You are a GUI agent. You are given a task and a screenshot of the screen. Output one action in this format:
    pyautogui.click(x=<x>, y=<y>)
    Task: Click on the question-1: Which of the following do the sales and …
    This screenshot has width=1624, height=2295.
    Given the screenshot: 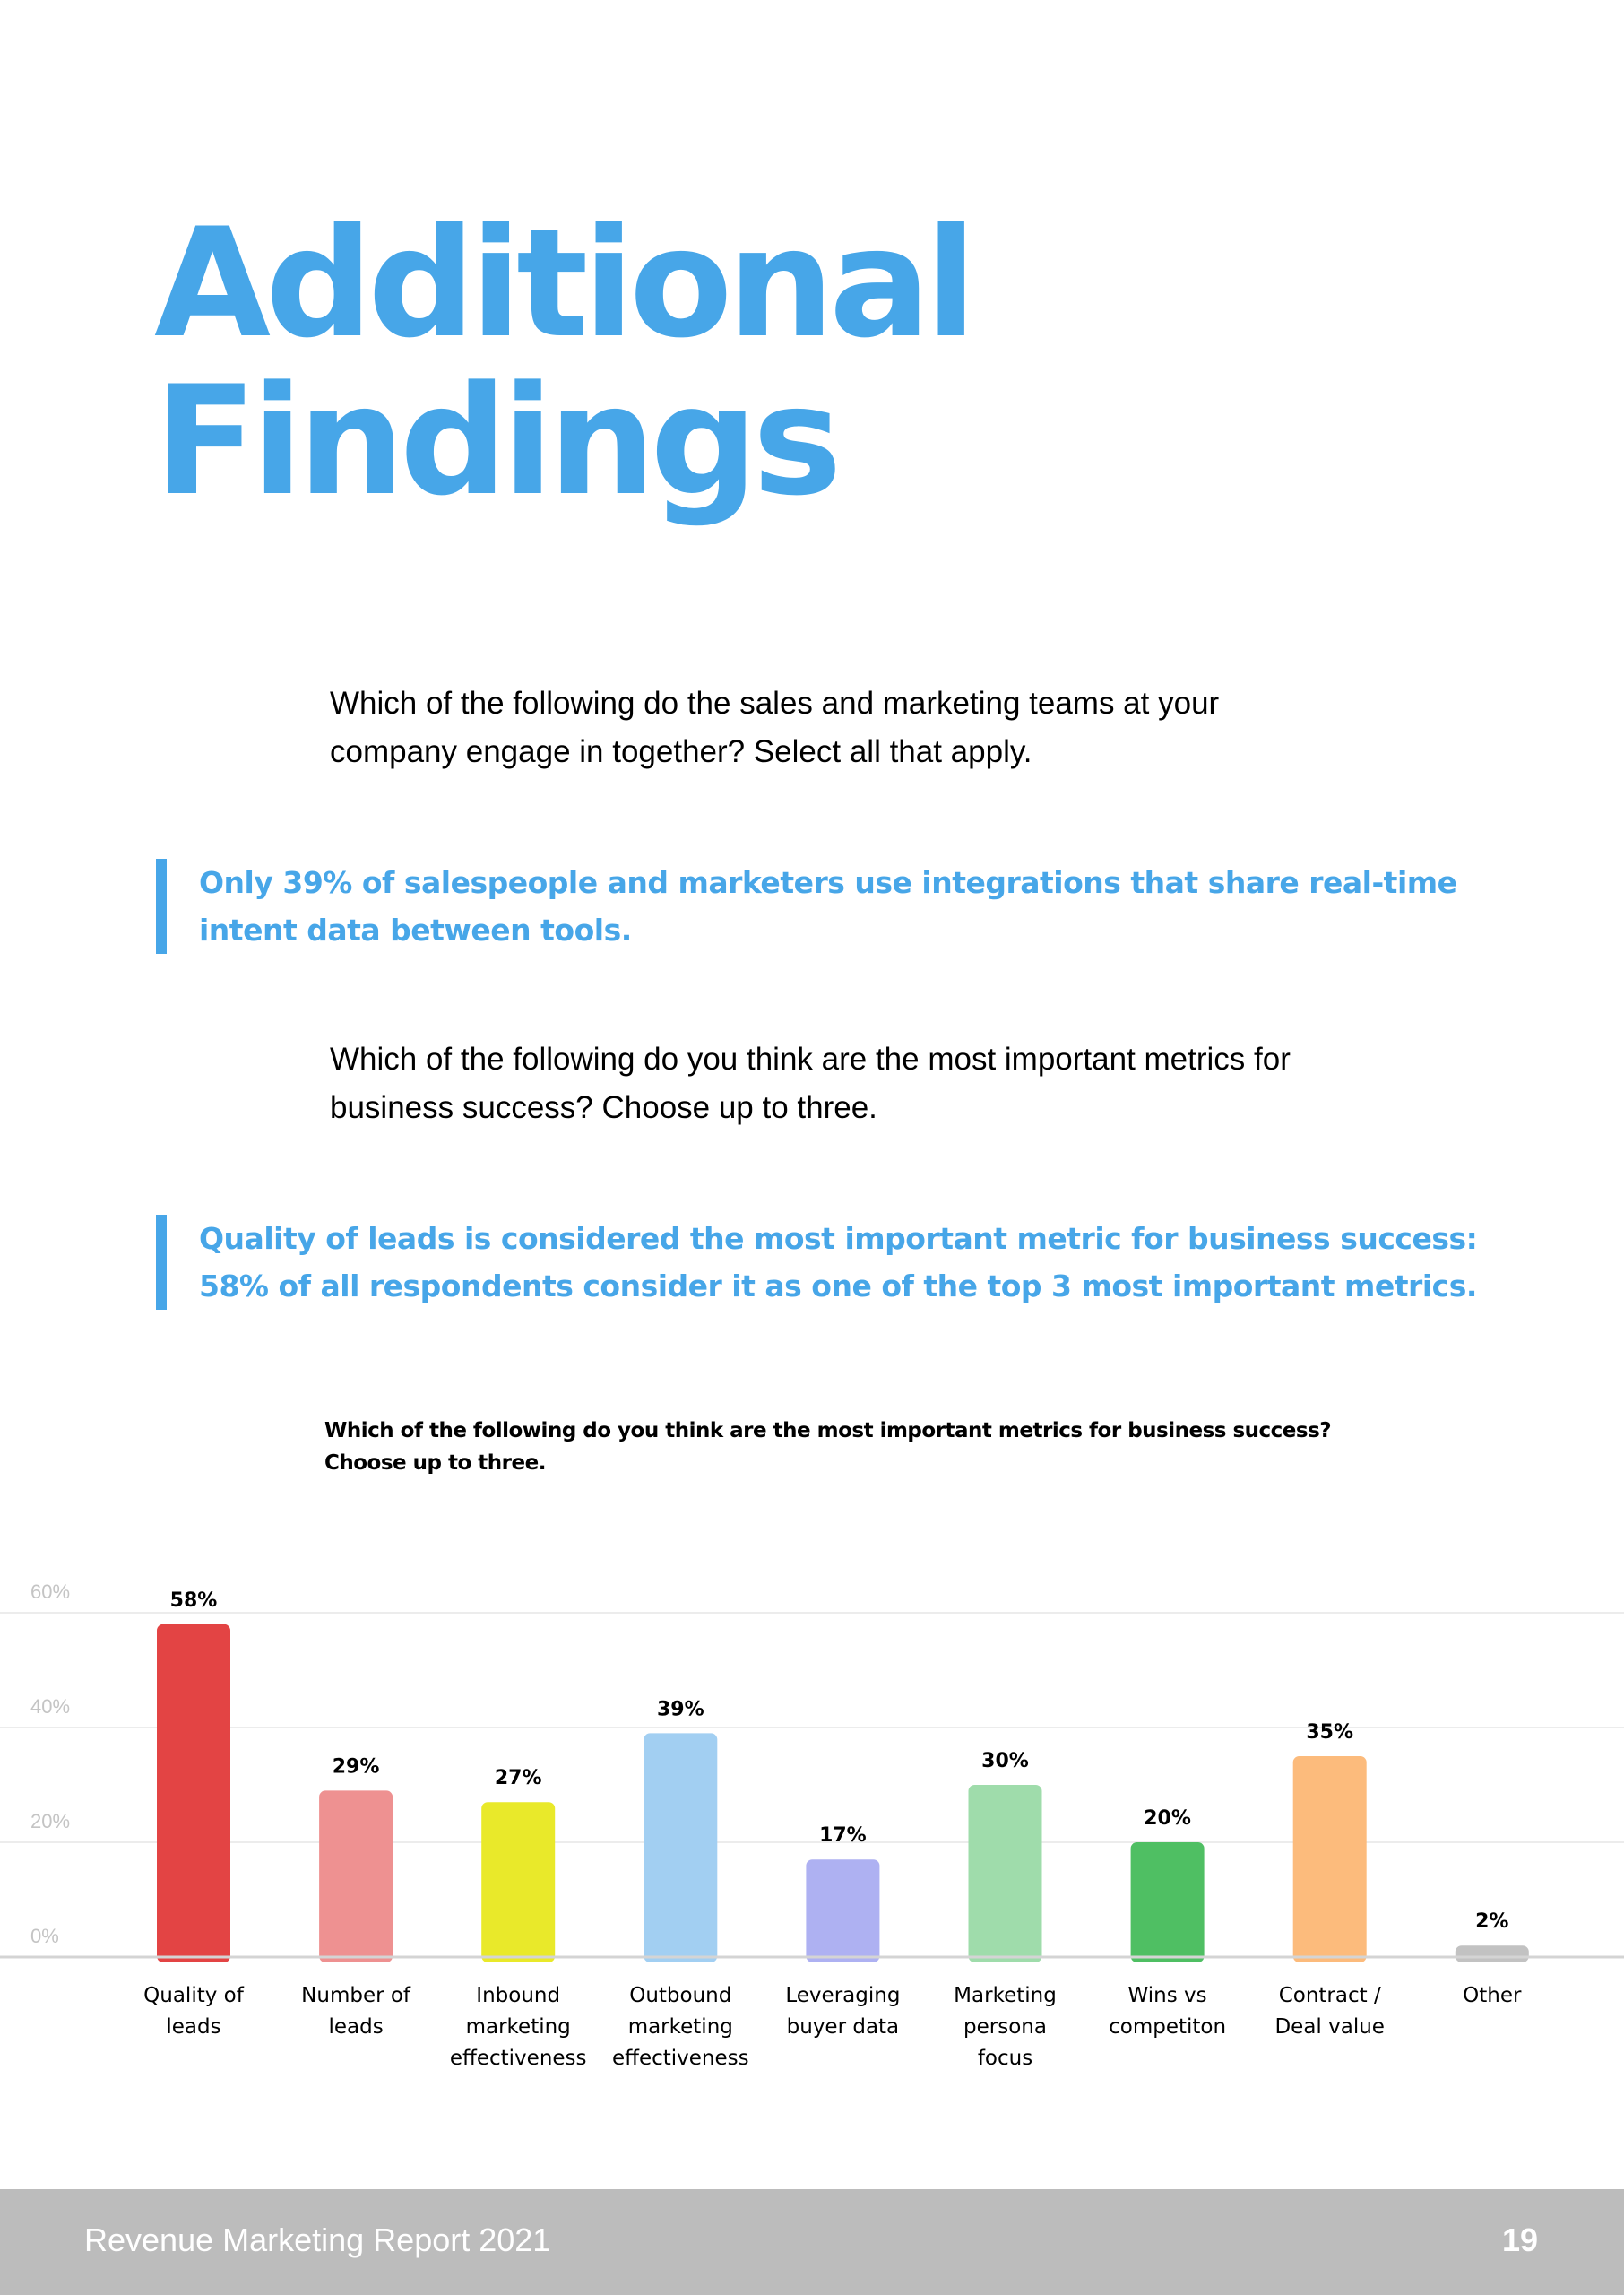 What is the action you would take?
    pyautogui.click(x=775, y=728)
    